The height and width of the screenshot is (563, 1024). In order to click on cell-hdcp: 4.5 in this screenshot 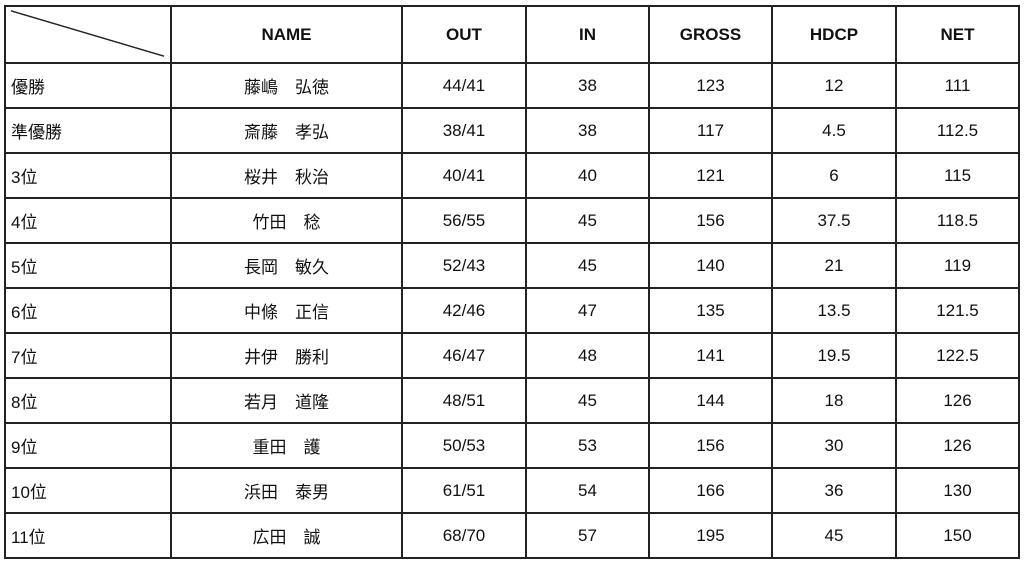, I will do `click(834, 130)`.